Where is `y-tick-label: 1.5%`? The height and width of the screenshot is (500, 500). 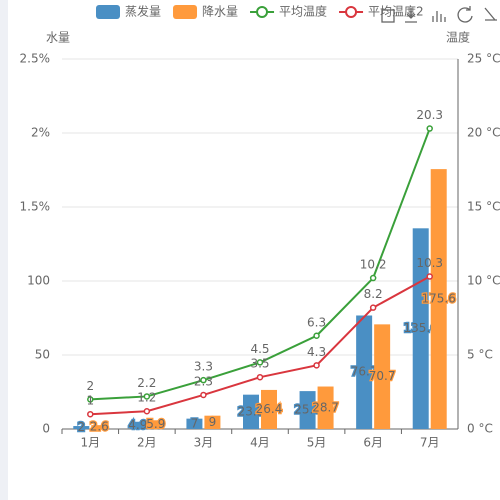 y-tick-label: 1.5% is located at coordinates (35, 207).